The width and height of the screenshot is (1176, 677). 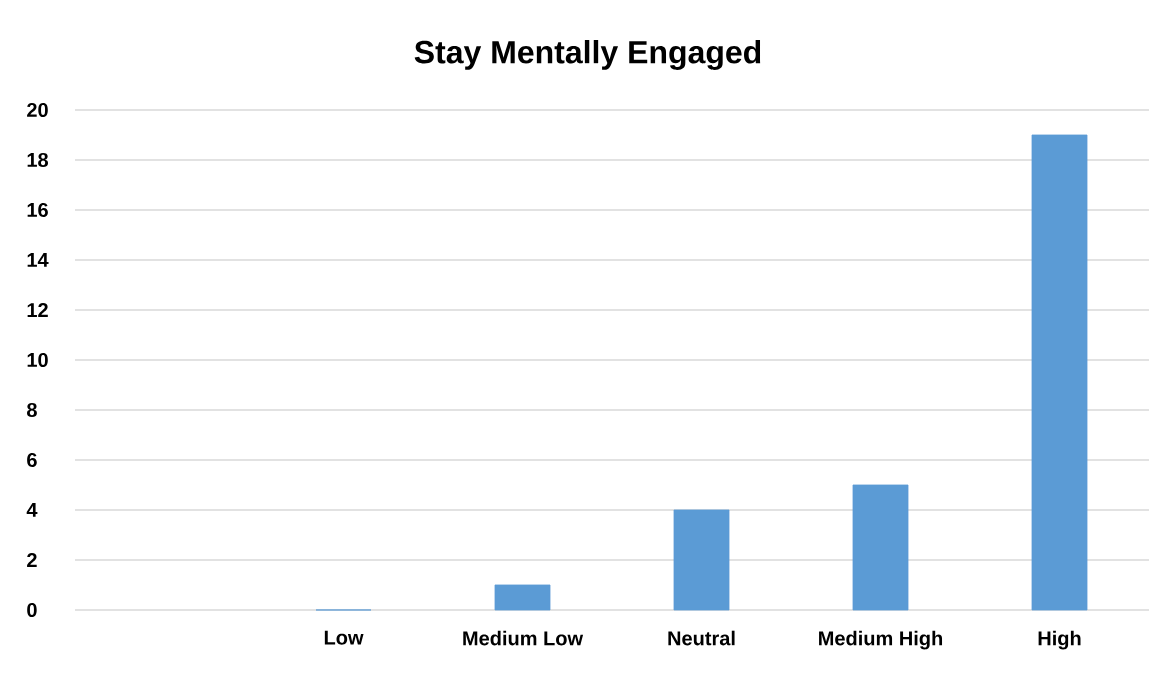 I want to click on chart-title: Stay Mentally Engaged, so click(x=587, y=55).